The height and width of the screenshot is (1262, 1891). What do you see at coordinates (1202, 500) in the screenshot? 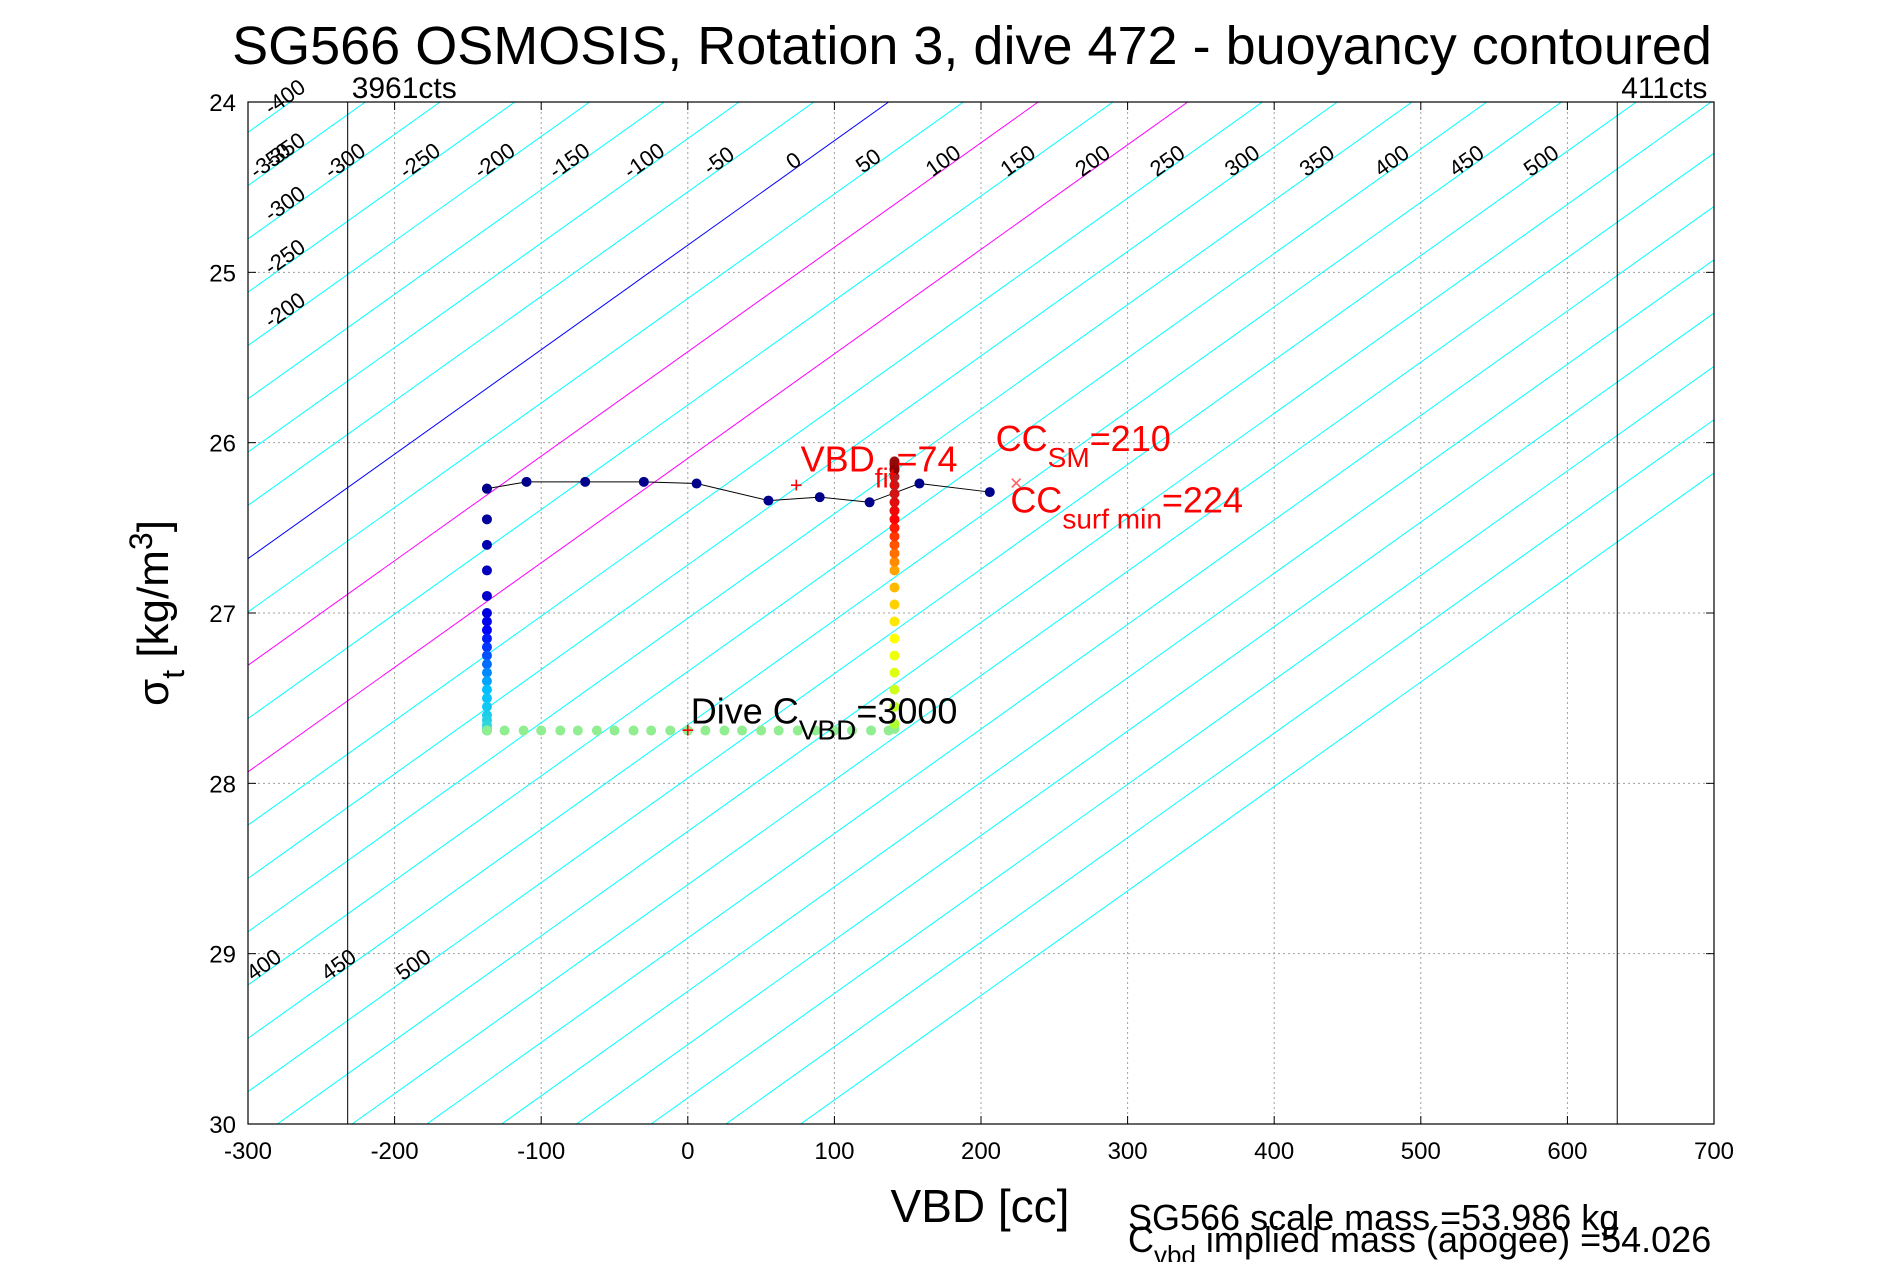
I see `annotation-value: =224` at bounding box center [1202, 500].